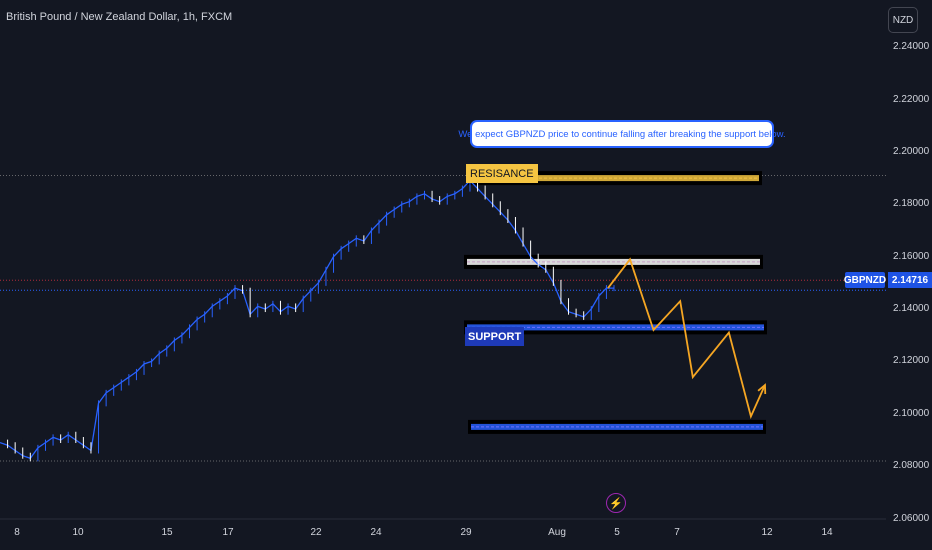  Describe the element at coordinates (17, 532) in the screenshot. I see `time-tick-label: 8` at that location.